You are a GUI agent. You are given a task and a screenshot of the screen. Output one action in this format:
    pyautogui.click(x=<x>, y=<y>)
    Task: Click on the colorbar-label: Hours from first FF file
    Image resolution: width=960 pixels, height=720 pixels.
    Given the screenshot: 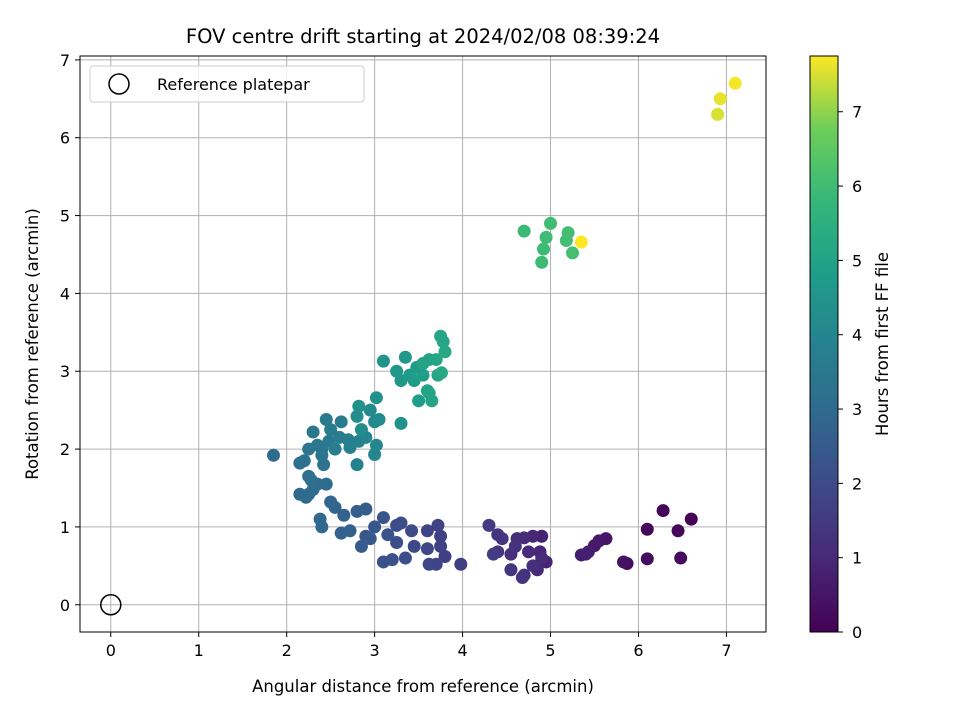 What is the action you would take?
    pyautogui.click(x=882, y=344)
    